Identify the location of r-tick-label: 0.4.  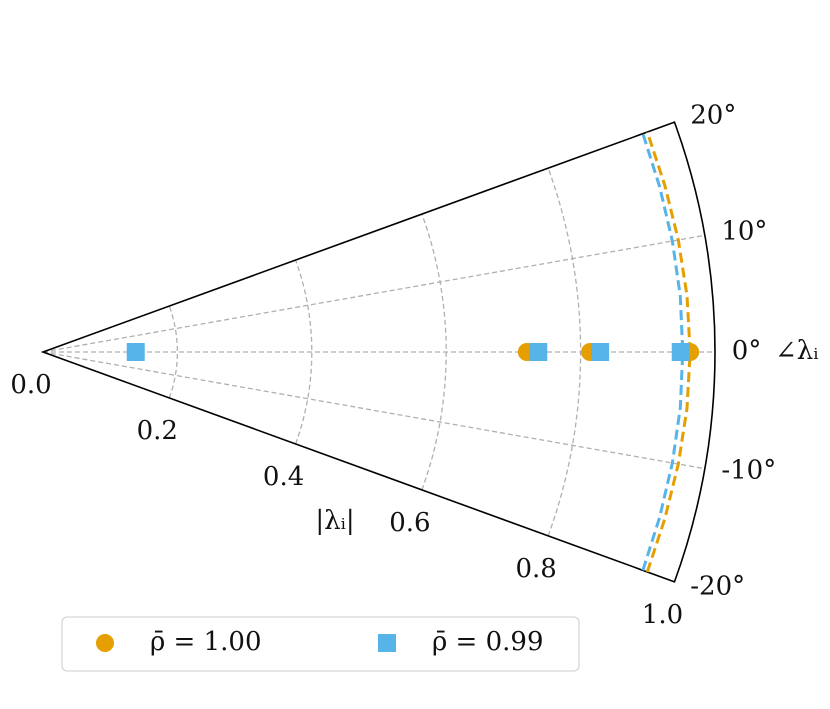
(283, 477).